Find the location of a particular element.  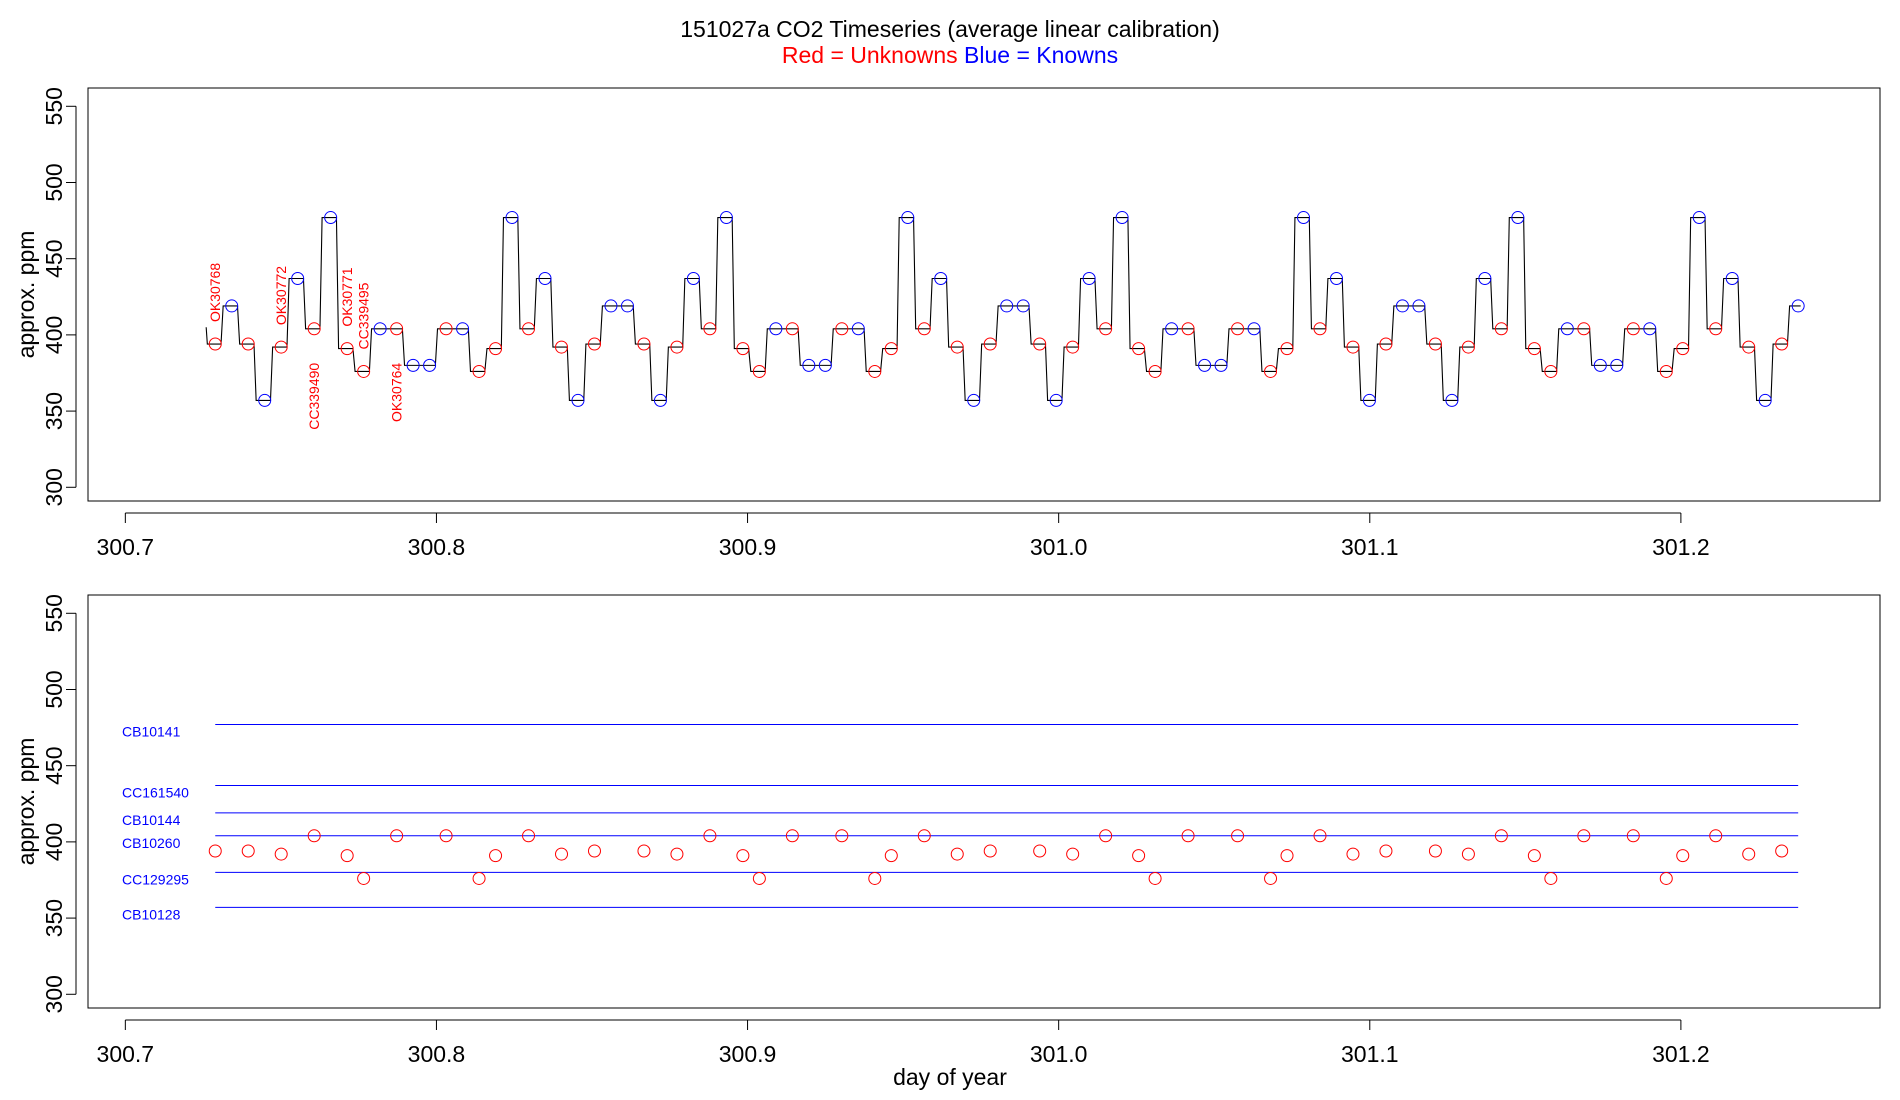

sample-id-annotation: OK30768 is located at coordinates (215, 292).